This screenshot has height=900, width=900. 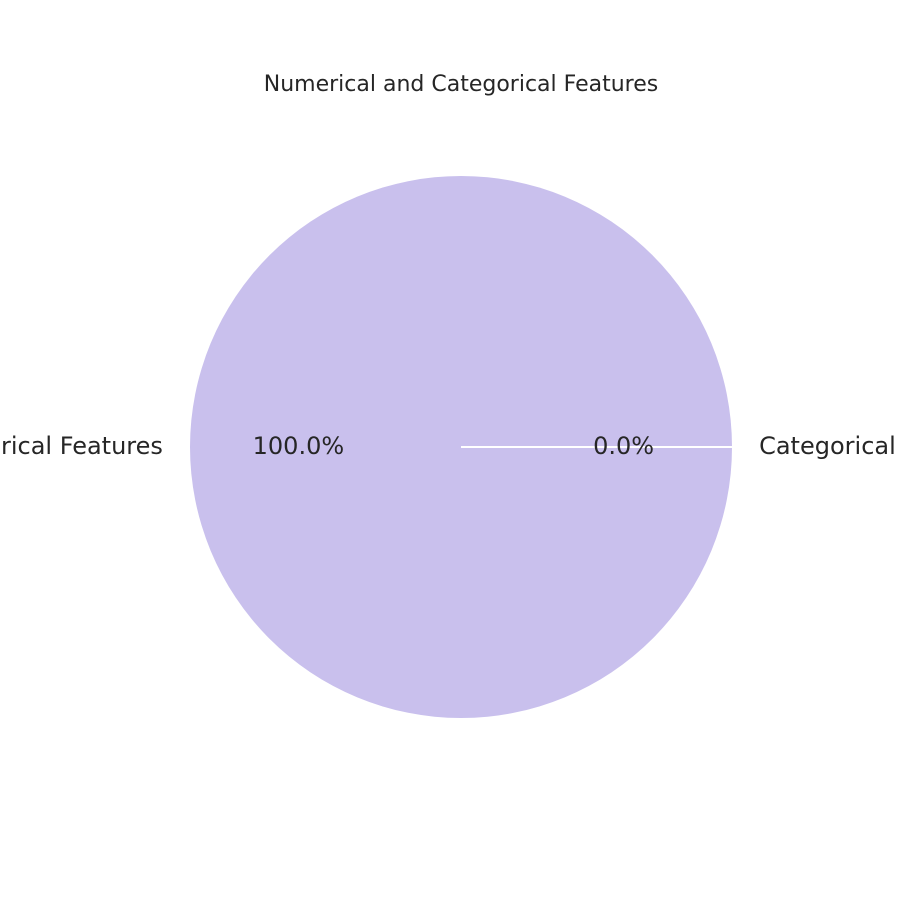 I want to click on slice-label-numerical-features: Numerical Features, so click(x=81, y=446).